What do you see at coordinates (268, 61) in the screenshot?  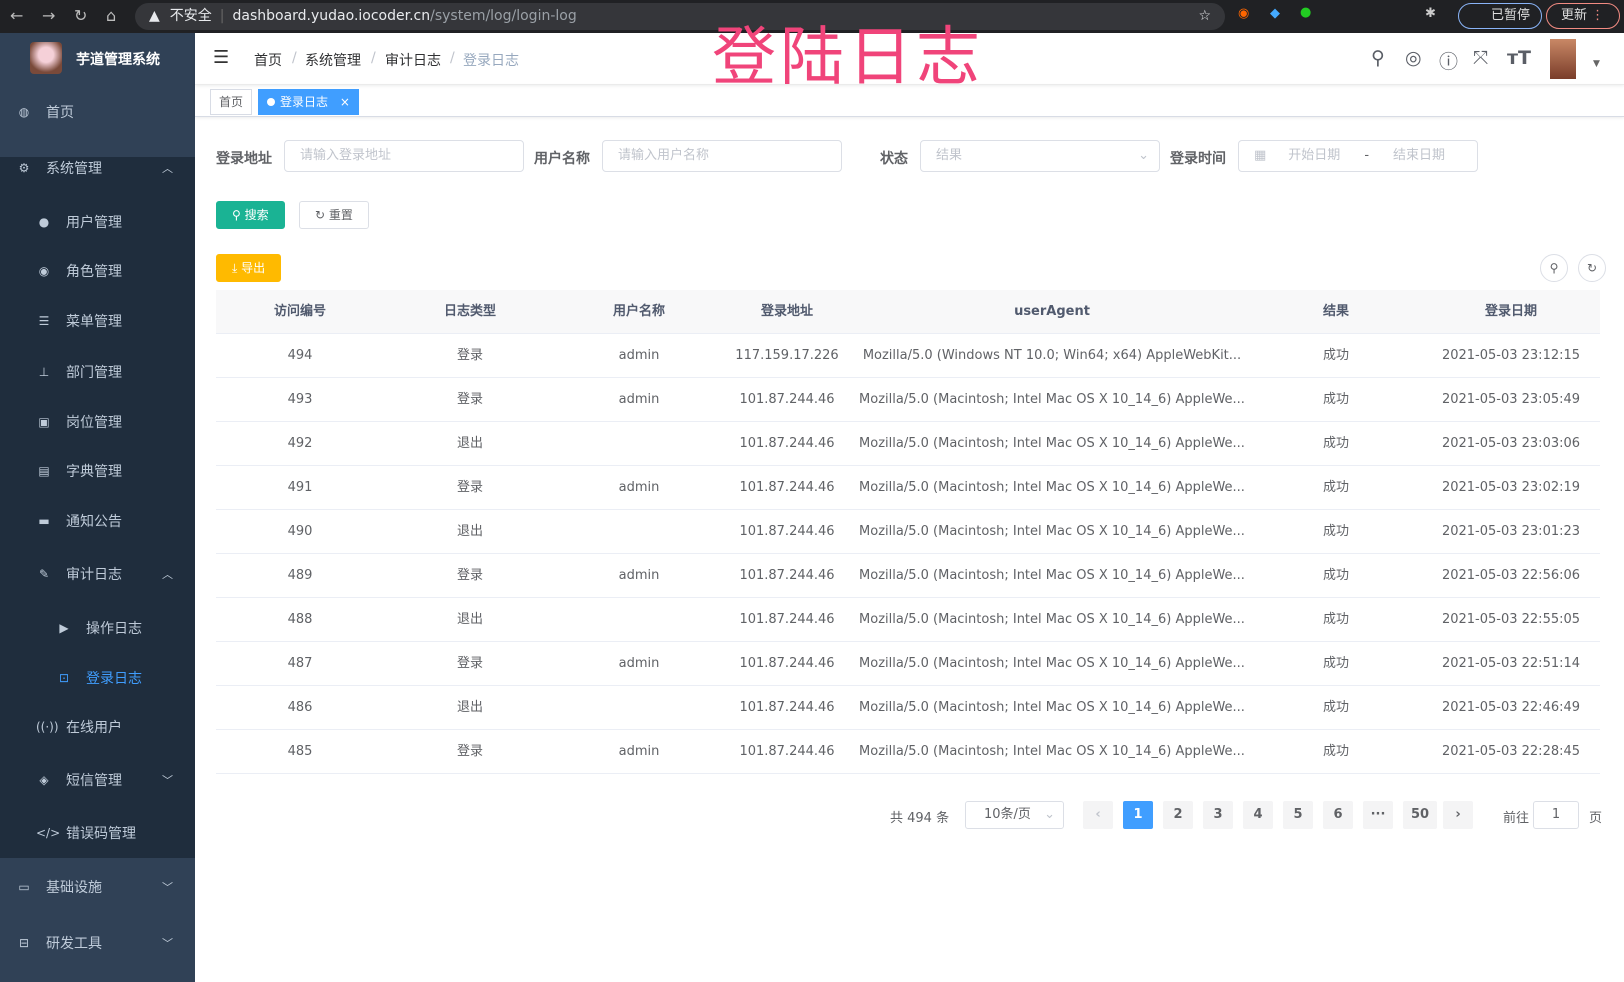 I see `breadcrumb-home: 首页` at bounding box center [268, 61].